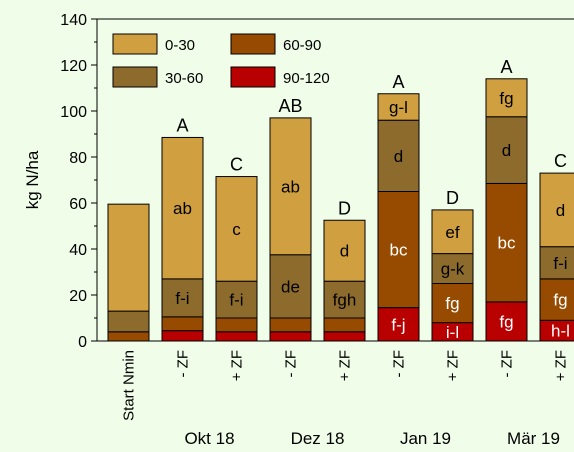  I want to click on segment-label: g-k, so click(453, 269).